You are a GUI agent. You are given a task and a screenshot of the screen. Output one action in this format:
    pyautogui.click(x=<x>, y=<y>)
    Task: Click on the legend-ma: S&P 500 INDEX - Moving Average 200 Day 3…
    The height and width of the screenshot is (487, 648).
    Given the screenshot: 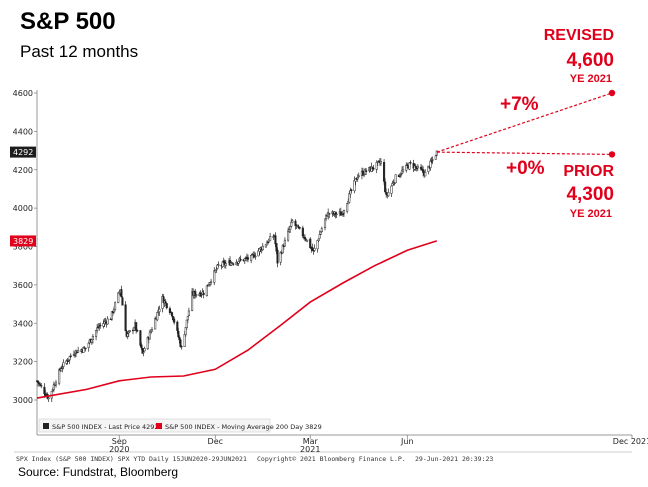 What is the action you would take?
    pyautogui.click(x=243, y=427)
    